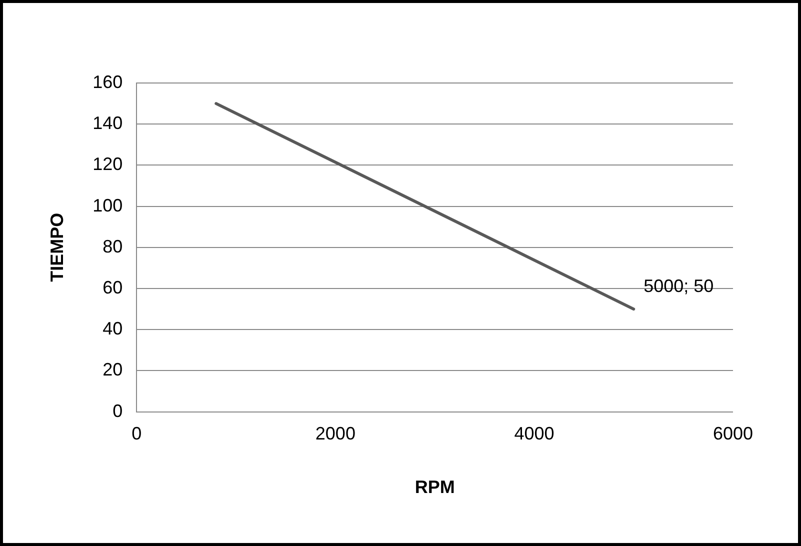  I want to click on y-tick-label: 40, so click(112, 328).